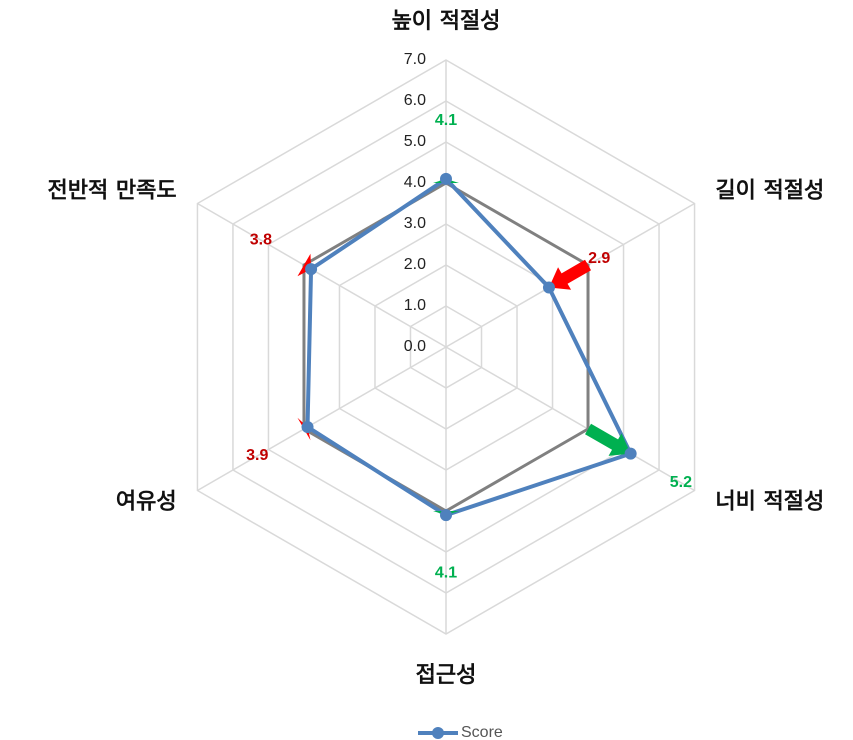  Describe the element at coordinates (415, 305) in the screenshot. I see `r-tick-label: 1.0` at that location.